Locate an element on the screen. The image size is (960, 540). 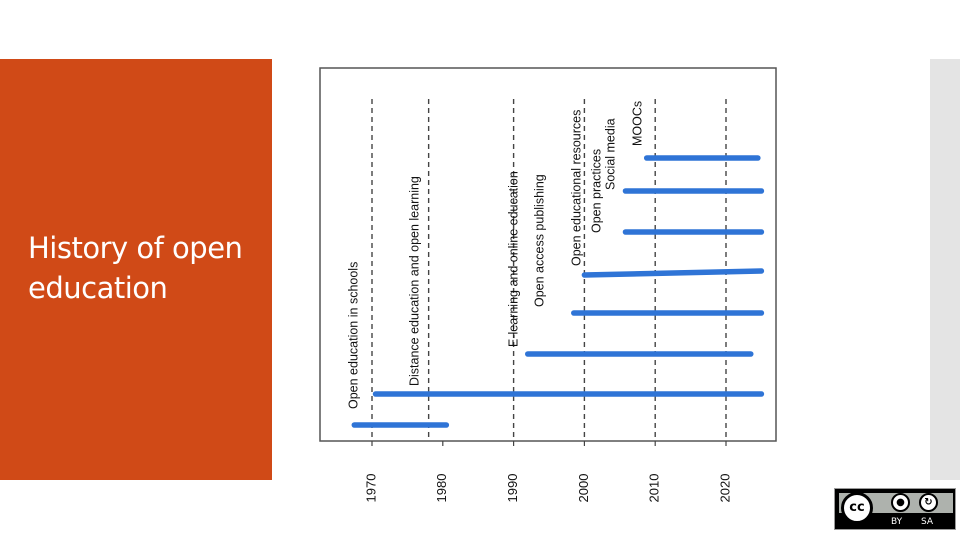
movement-label: Open education in schools is located at coordinates (353, 335).